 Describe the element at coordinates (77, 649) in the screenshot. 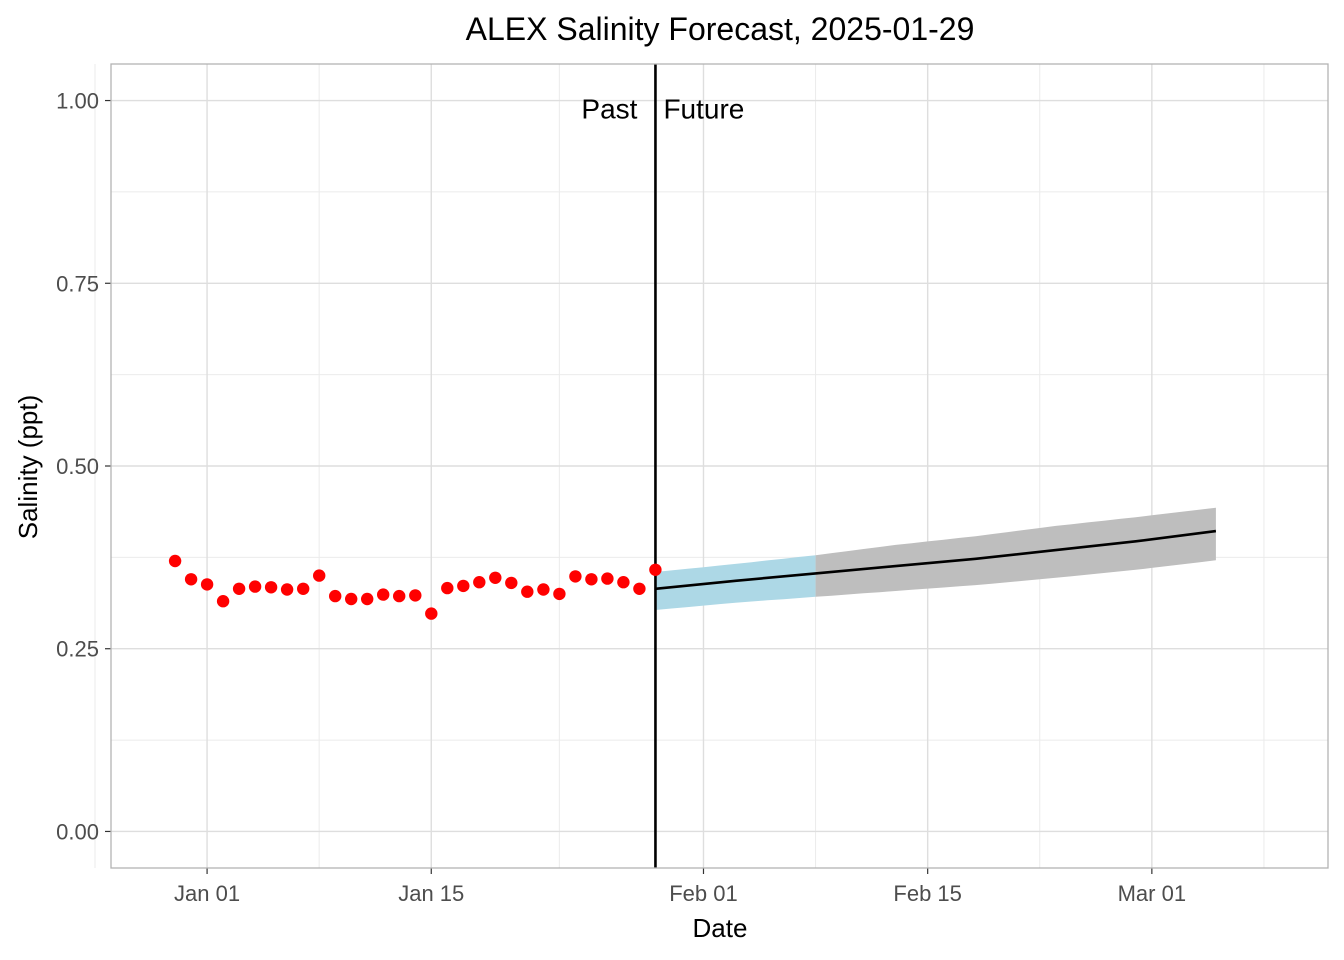

I see `y-tick-label: 0.25` at that location.